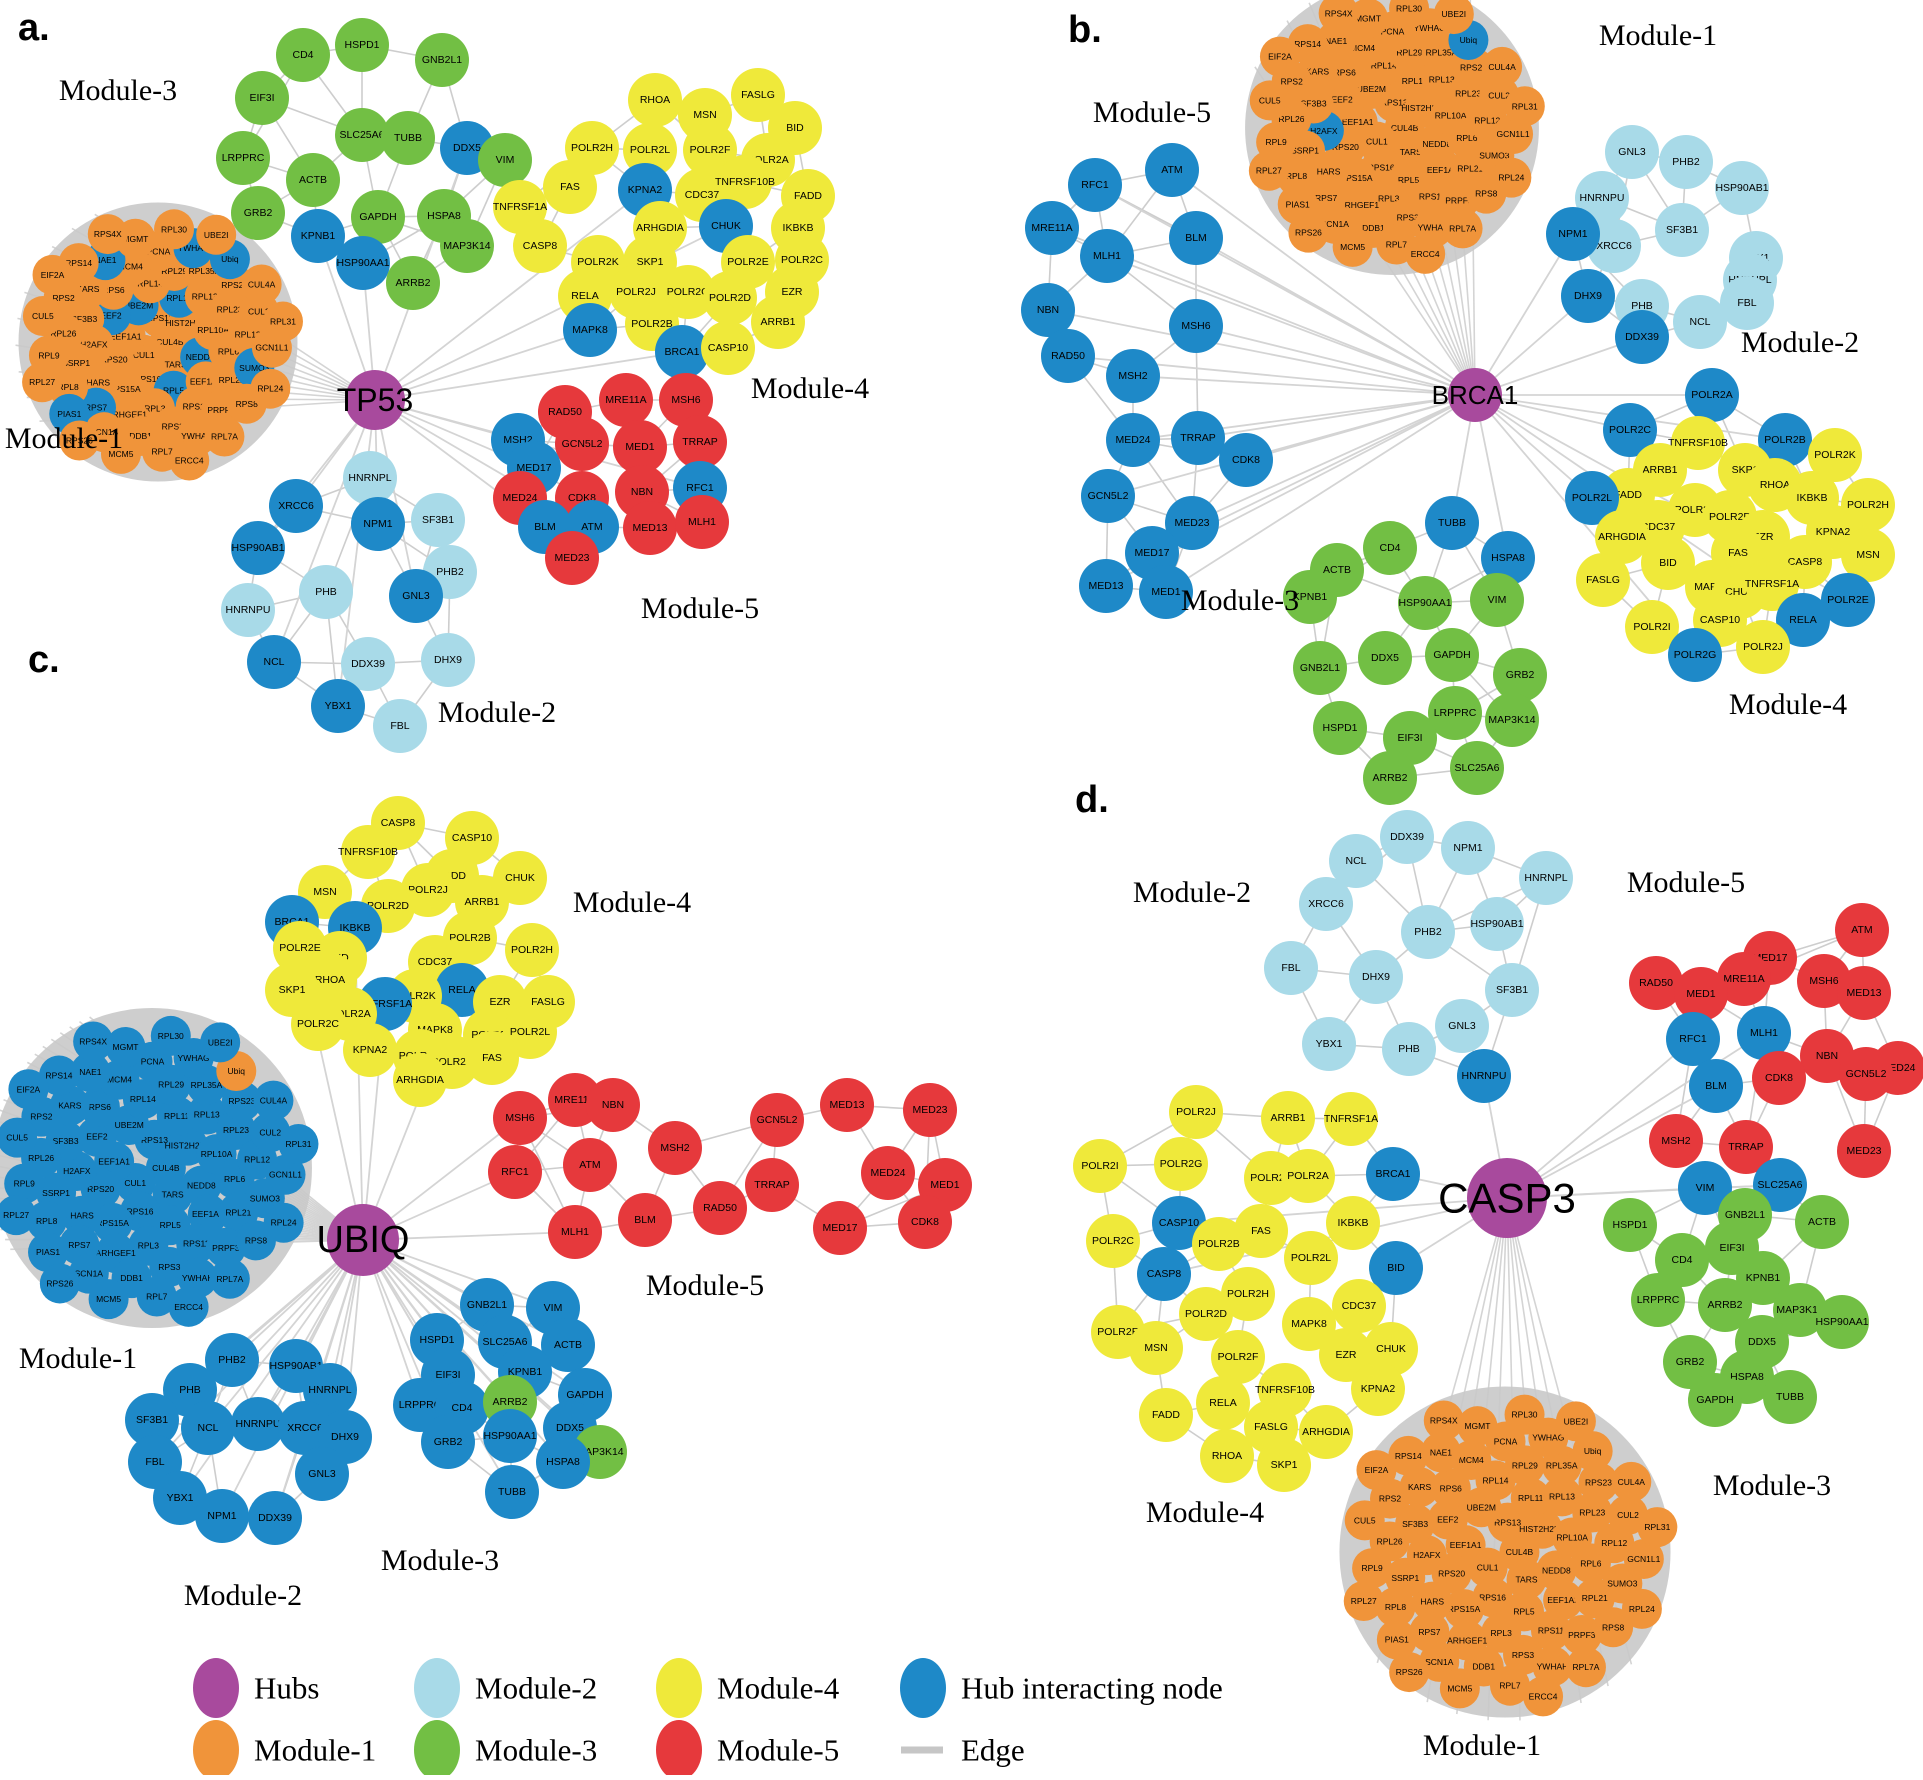  What do you see at coordinates (1364, 1601) in the screenshot?
I see `node-RPL27: RPL27` at bounding box center [1364, 1601].